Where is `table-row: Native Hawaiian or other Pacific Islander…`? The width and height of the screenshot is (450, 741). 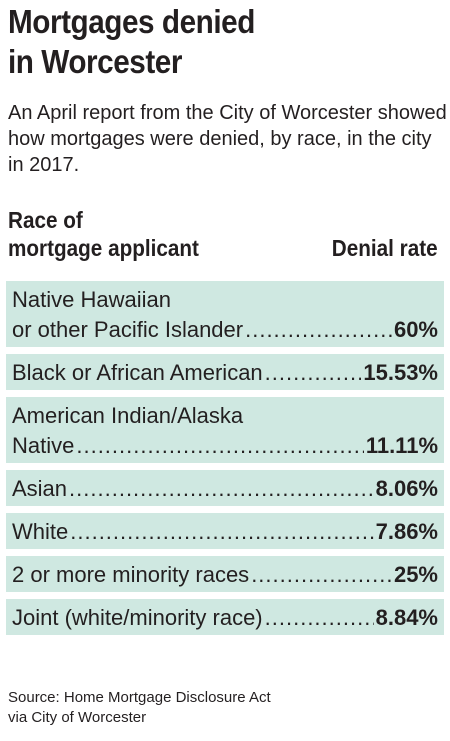
table-row: Native Hawaiian or other Pacific Islander… is located at coordinates (225, 314).